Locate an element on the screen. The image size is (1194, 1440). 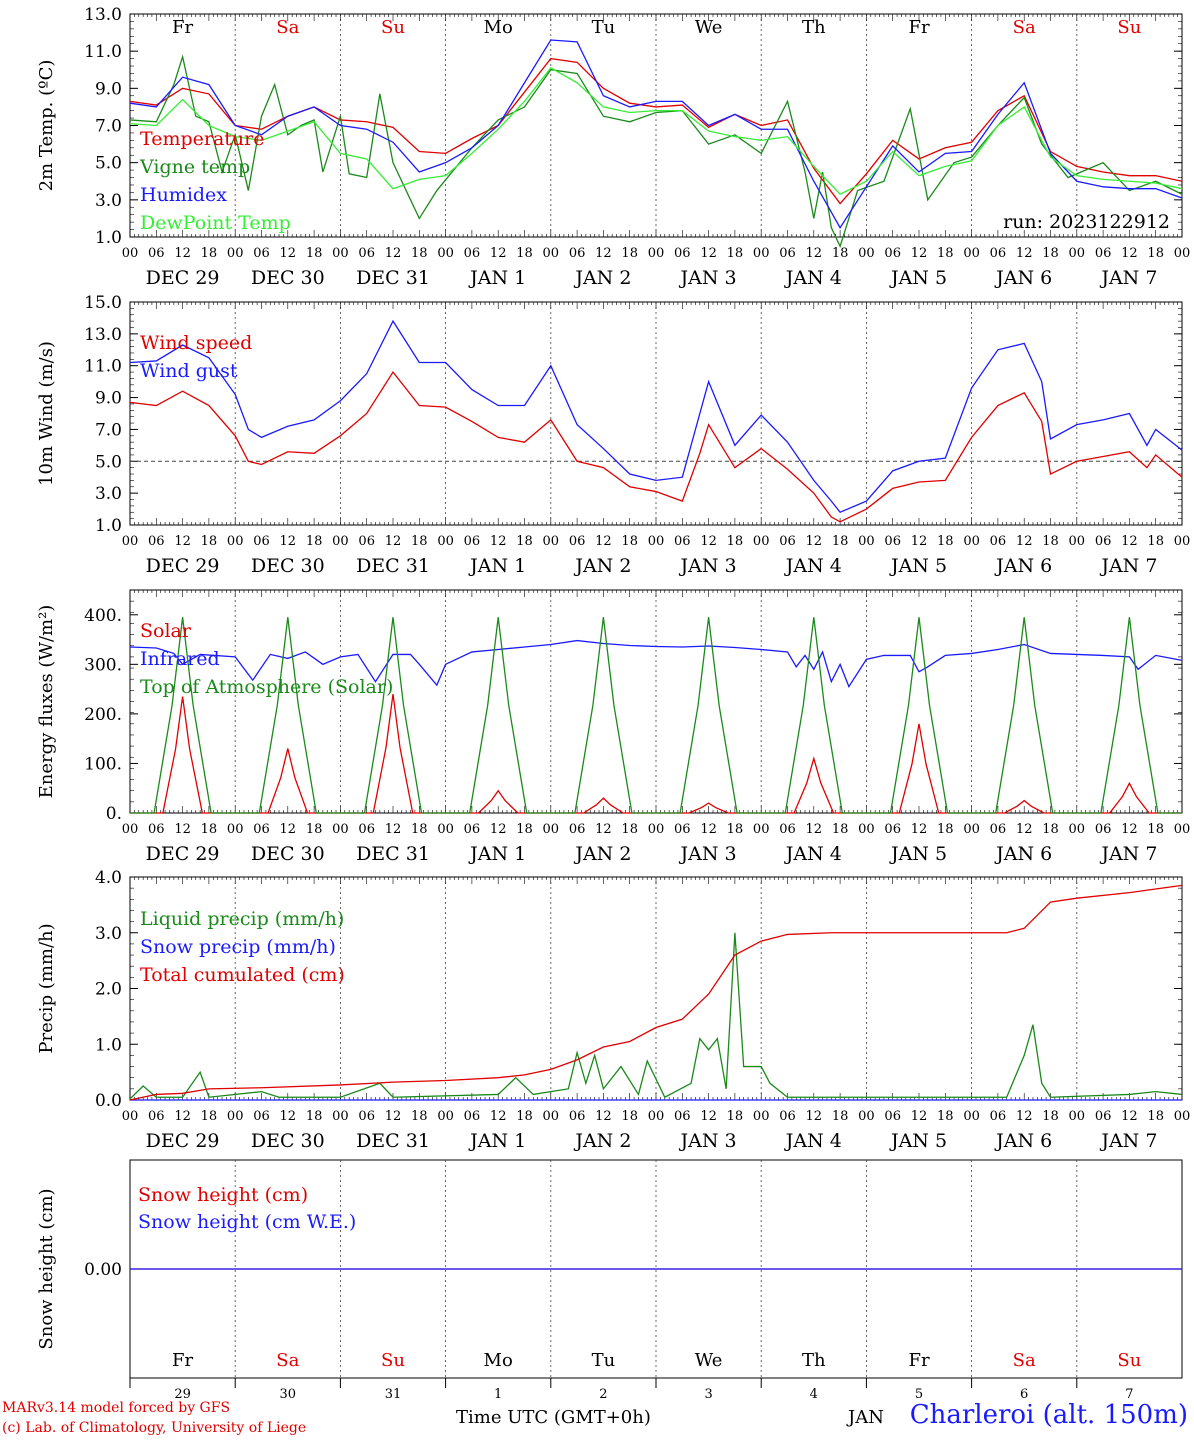
y-tick-label: 3.0 is located at coordinates (108, 934).